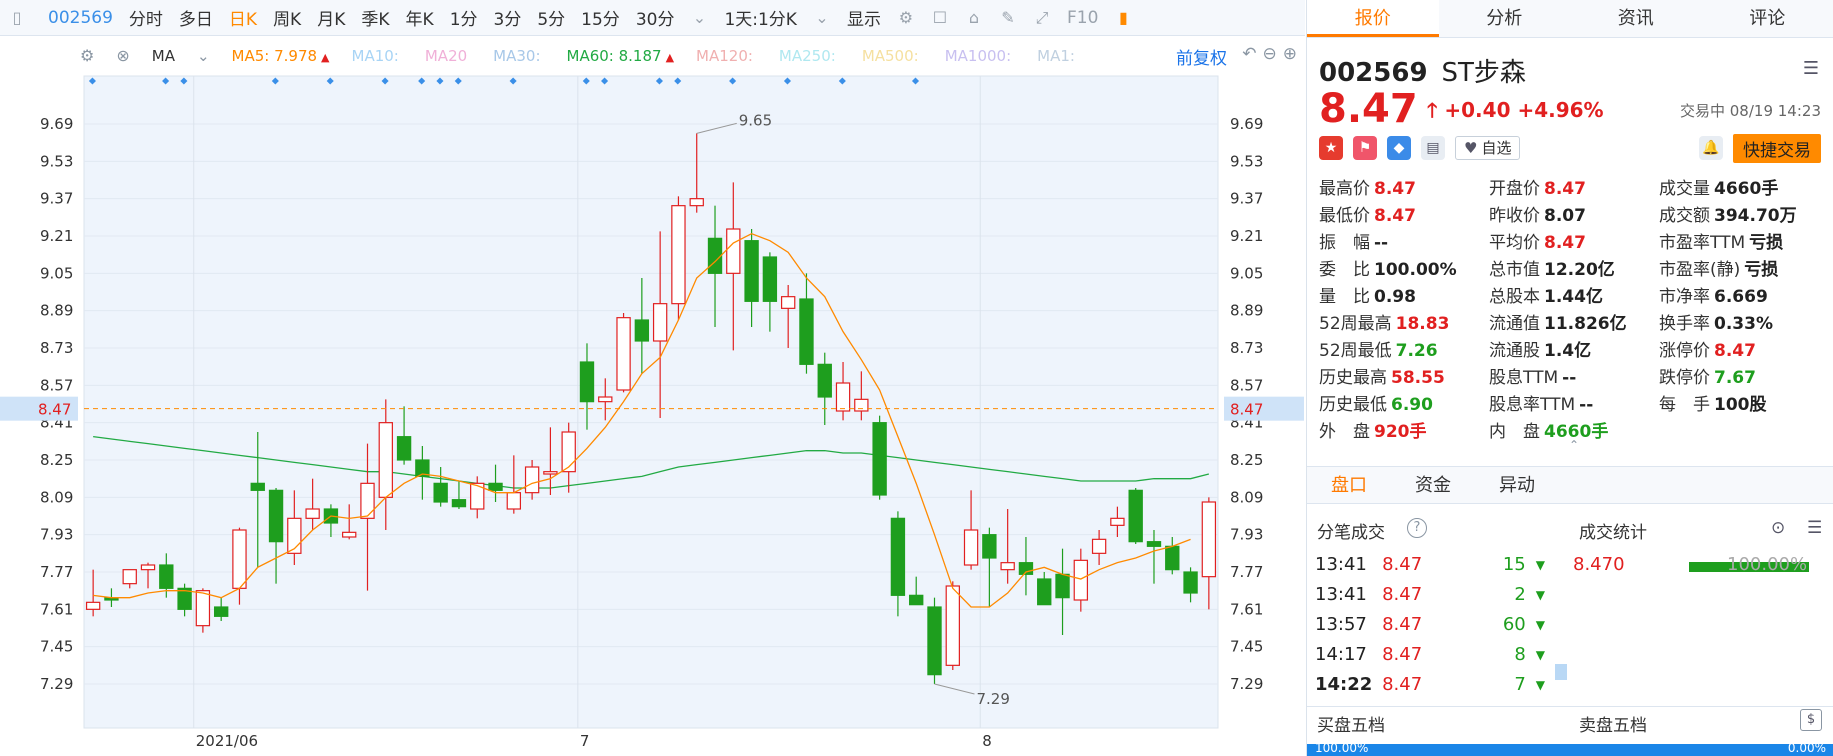 This screenshot has height=756, width=1833. Describe the element at coordinates (1123, 17) in the screenshot. I see `panel-toggle-icon: ▮` at that location.